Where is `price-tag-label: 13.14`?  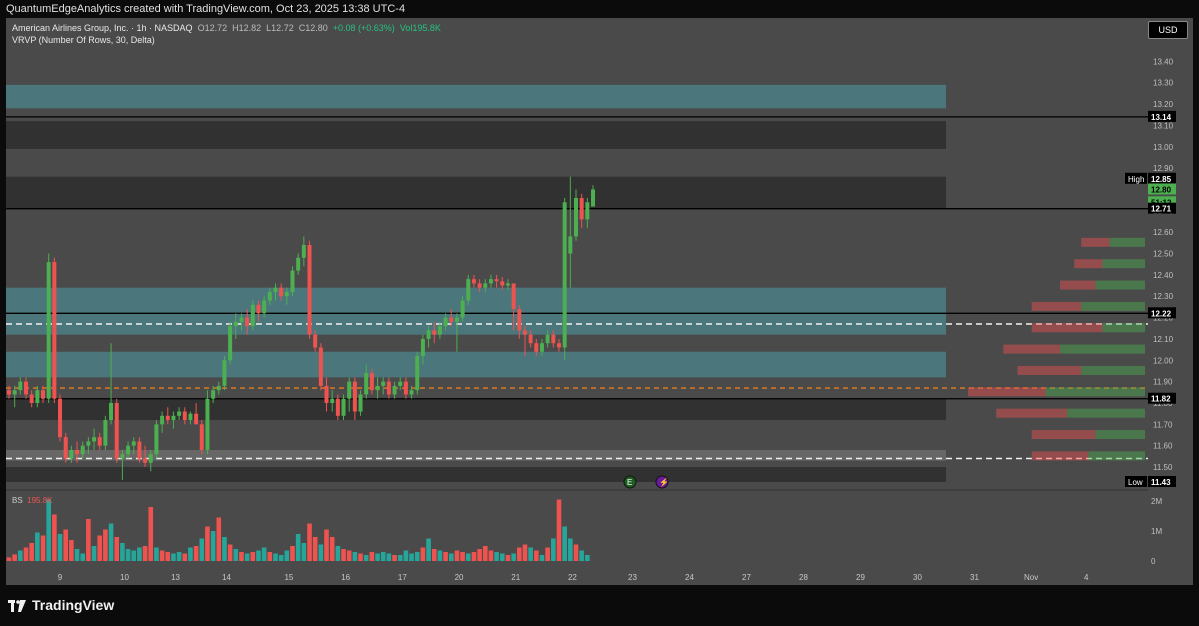 price-tag-label: 13.14 is located at coordinates (1161, 117).